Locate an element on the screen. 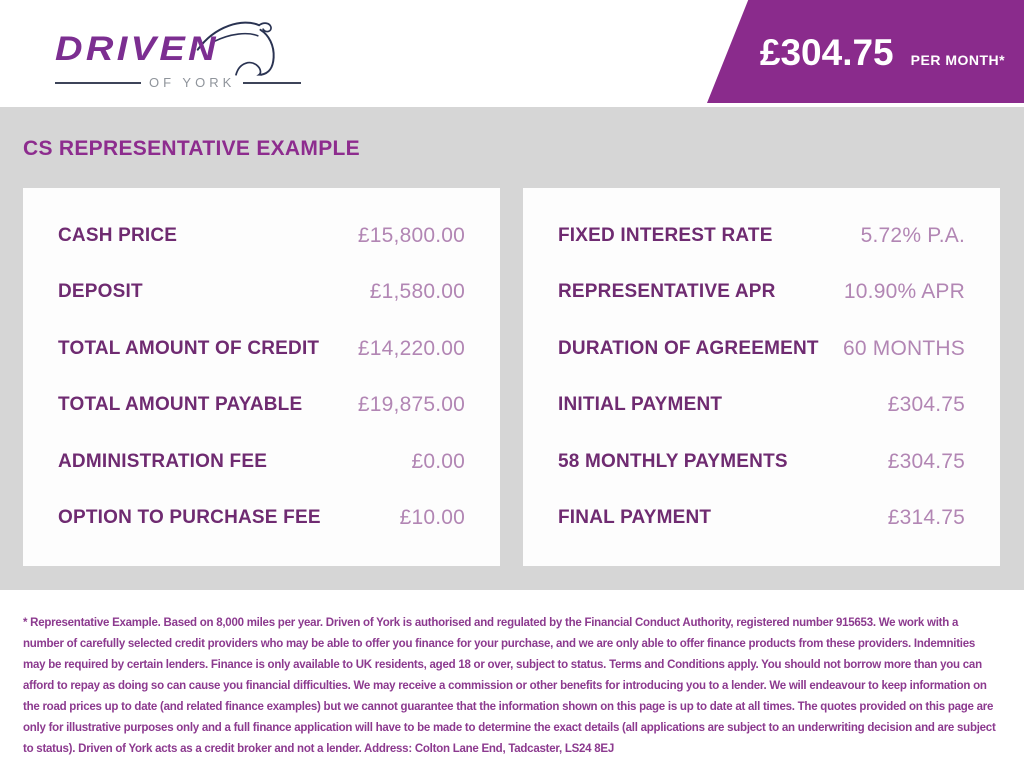 The image size is (1024, 768). brand-name: DRIVEN is located at coordinates (137, 49).